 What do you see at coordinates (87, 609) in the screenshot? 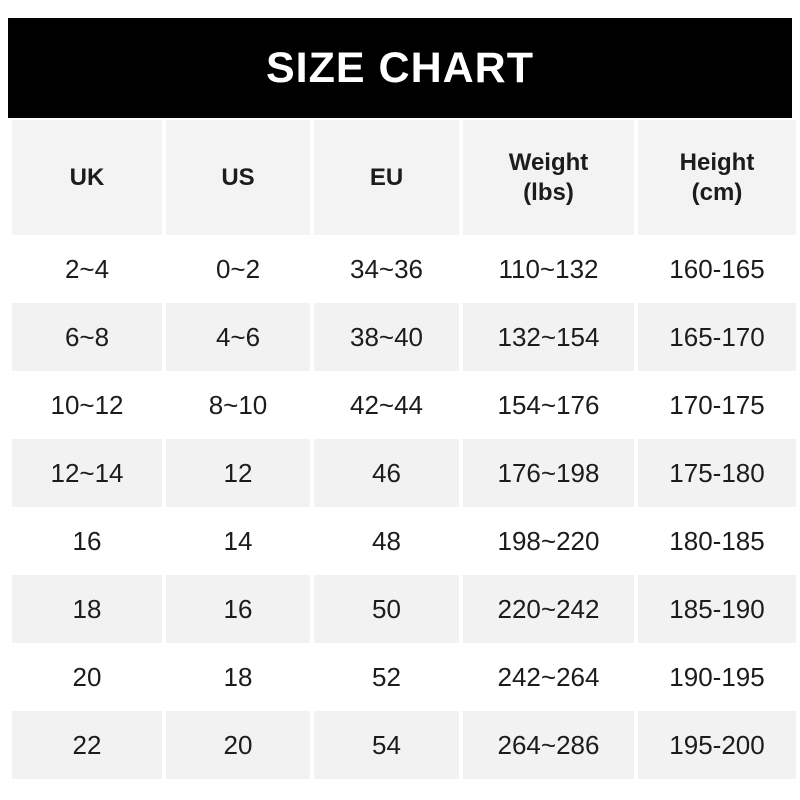
I see `cell-uk: 18` at bounding box center [87, 609].